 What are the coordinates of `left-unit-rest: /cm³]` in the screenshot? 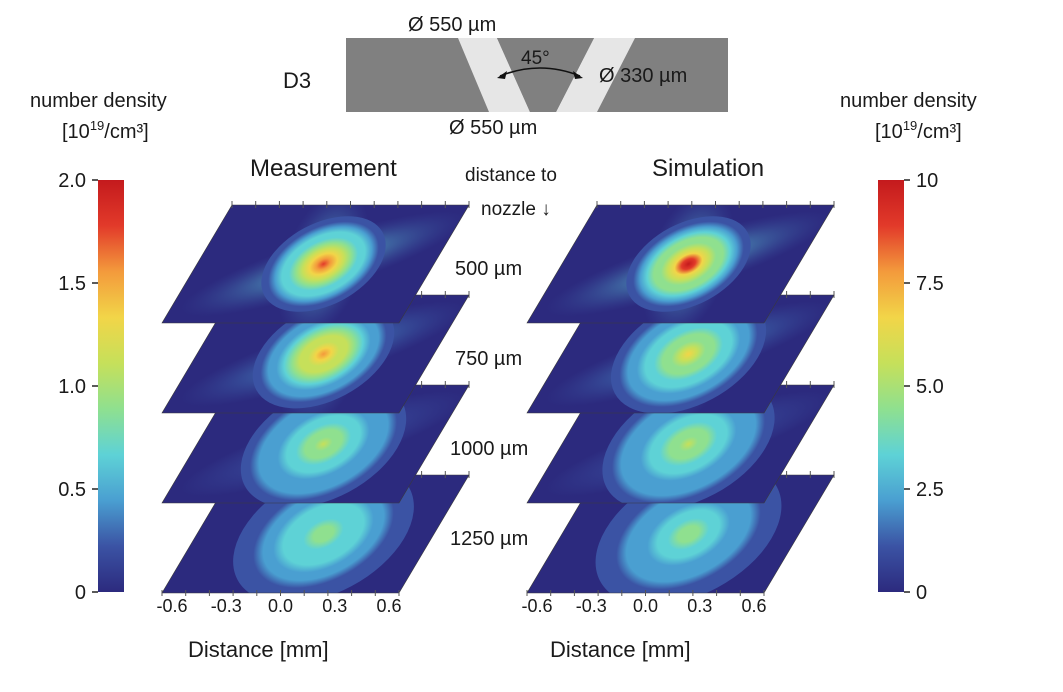 It's located at (126, 132).